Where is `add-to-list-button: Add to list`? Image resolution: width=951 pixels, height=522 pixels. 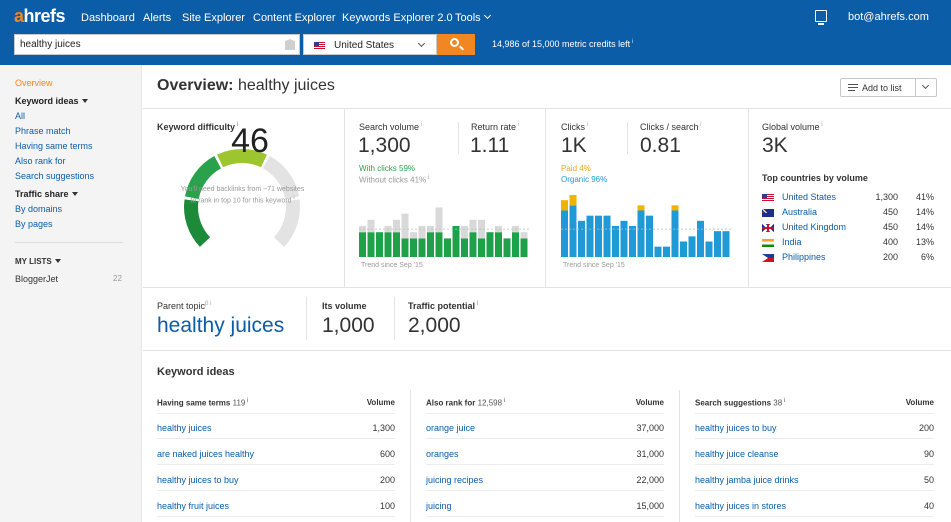 add-to-list-button: Add to list is located at coordinates (888, 87).